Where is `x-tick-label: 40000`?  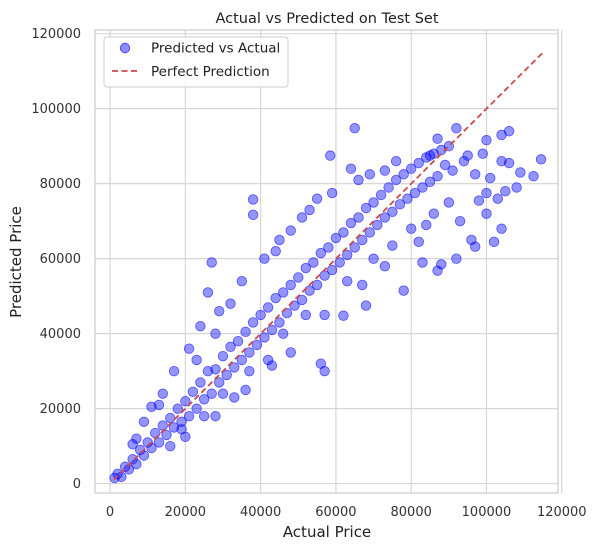
x-tick-label: 40000 is located at coordinates (260, 512).